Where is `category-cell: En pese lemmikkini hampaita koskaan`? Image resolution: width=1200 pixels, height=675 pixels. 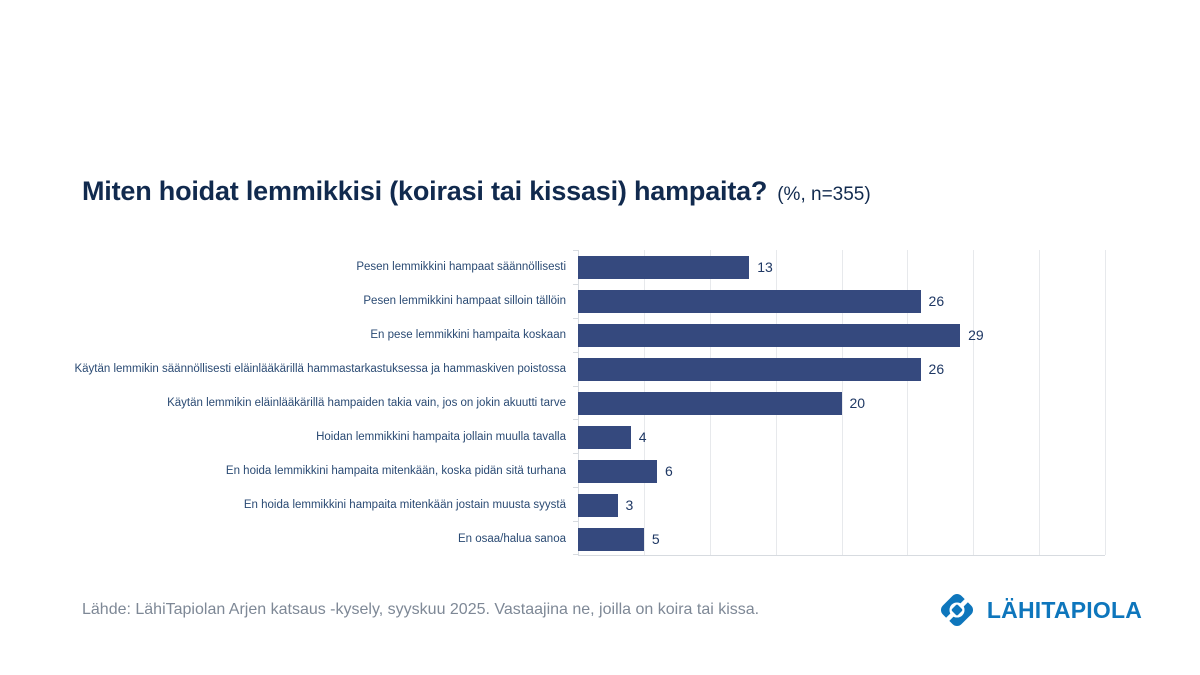 category-cell: En pese lemmikkini hampaita koskaan is located at coordinates (330, 335).